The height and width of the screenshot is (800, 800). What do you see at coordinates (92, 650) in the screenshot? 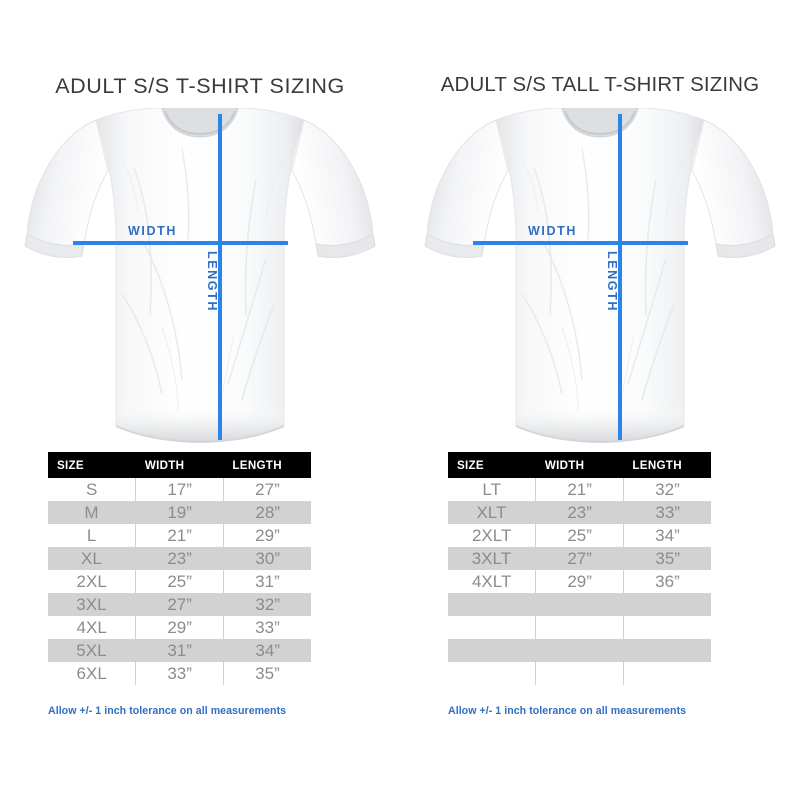
I see `cell-size: 5XL` at bounding box center [92, 650].